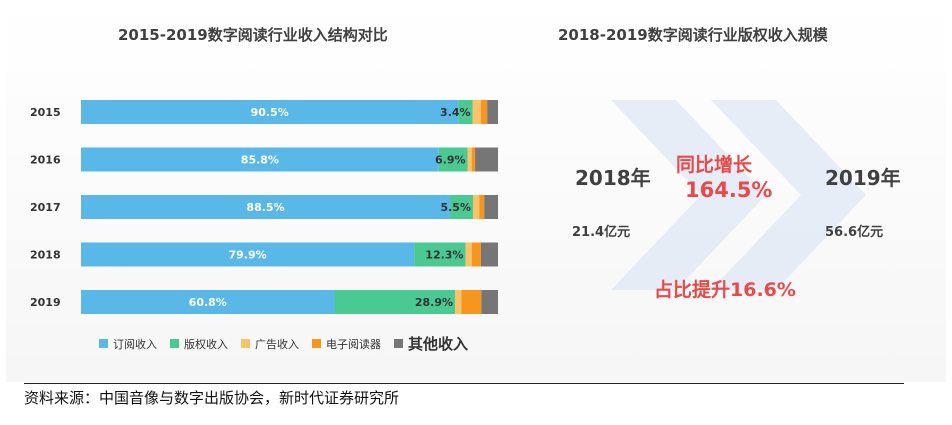  What do you see at coordinates (601, 232) in the screenshot?
I see `value-2018: 21.4亿元` at bounding box center [601, 232].